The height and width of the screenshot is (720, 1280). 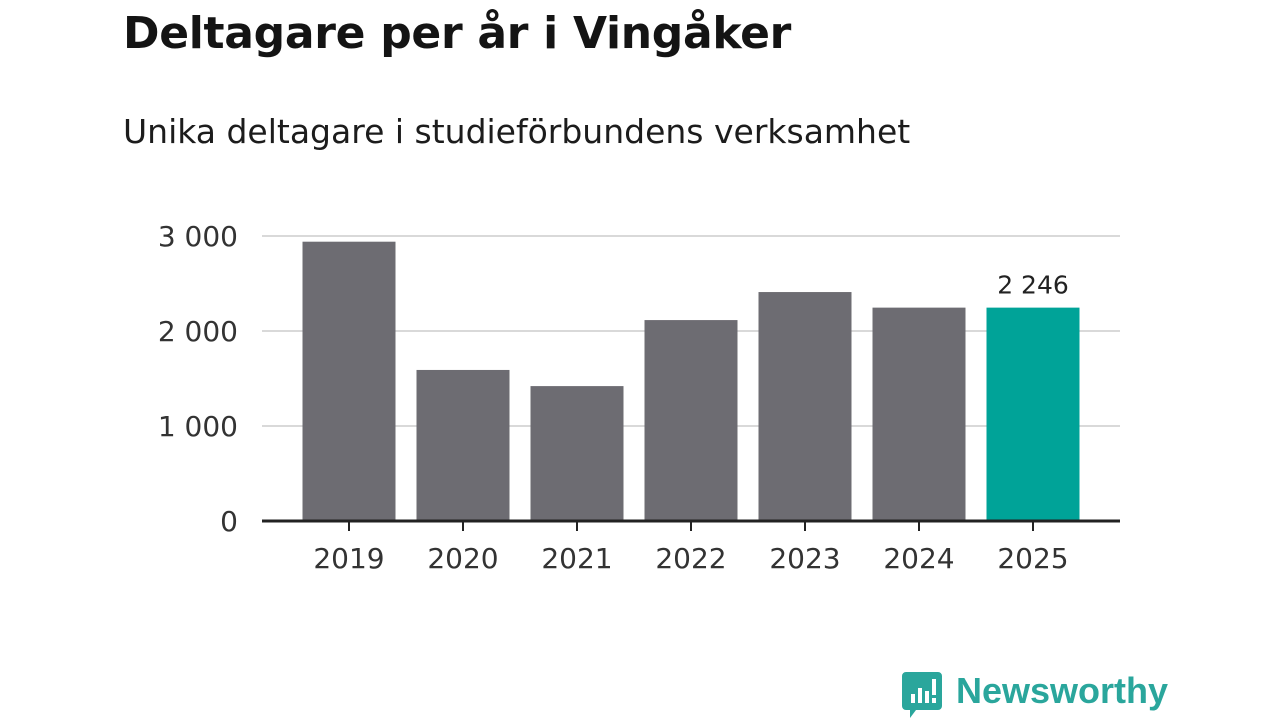 What do you see at coordinates (804, 558) in the screenshot?
I see `x-tick-label: 2023` at bounding box center [804, 558].